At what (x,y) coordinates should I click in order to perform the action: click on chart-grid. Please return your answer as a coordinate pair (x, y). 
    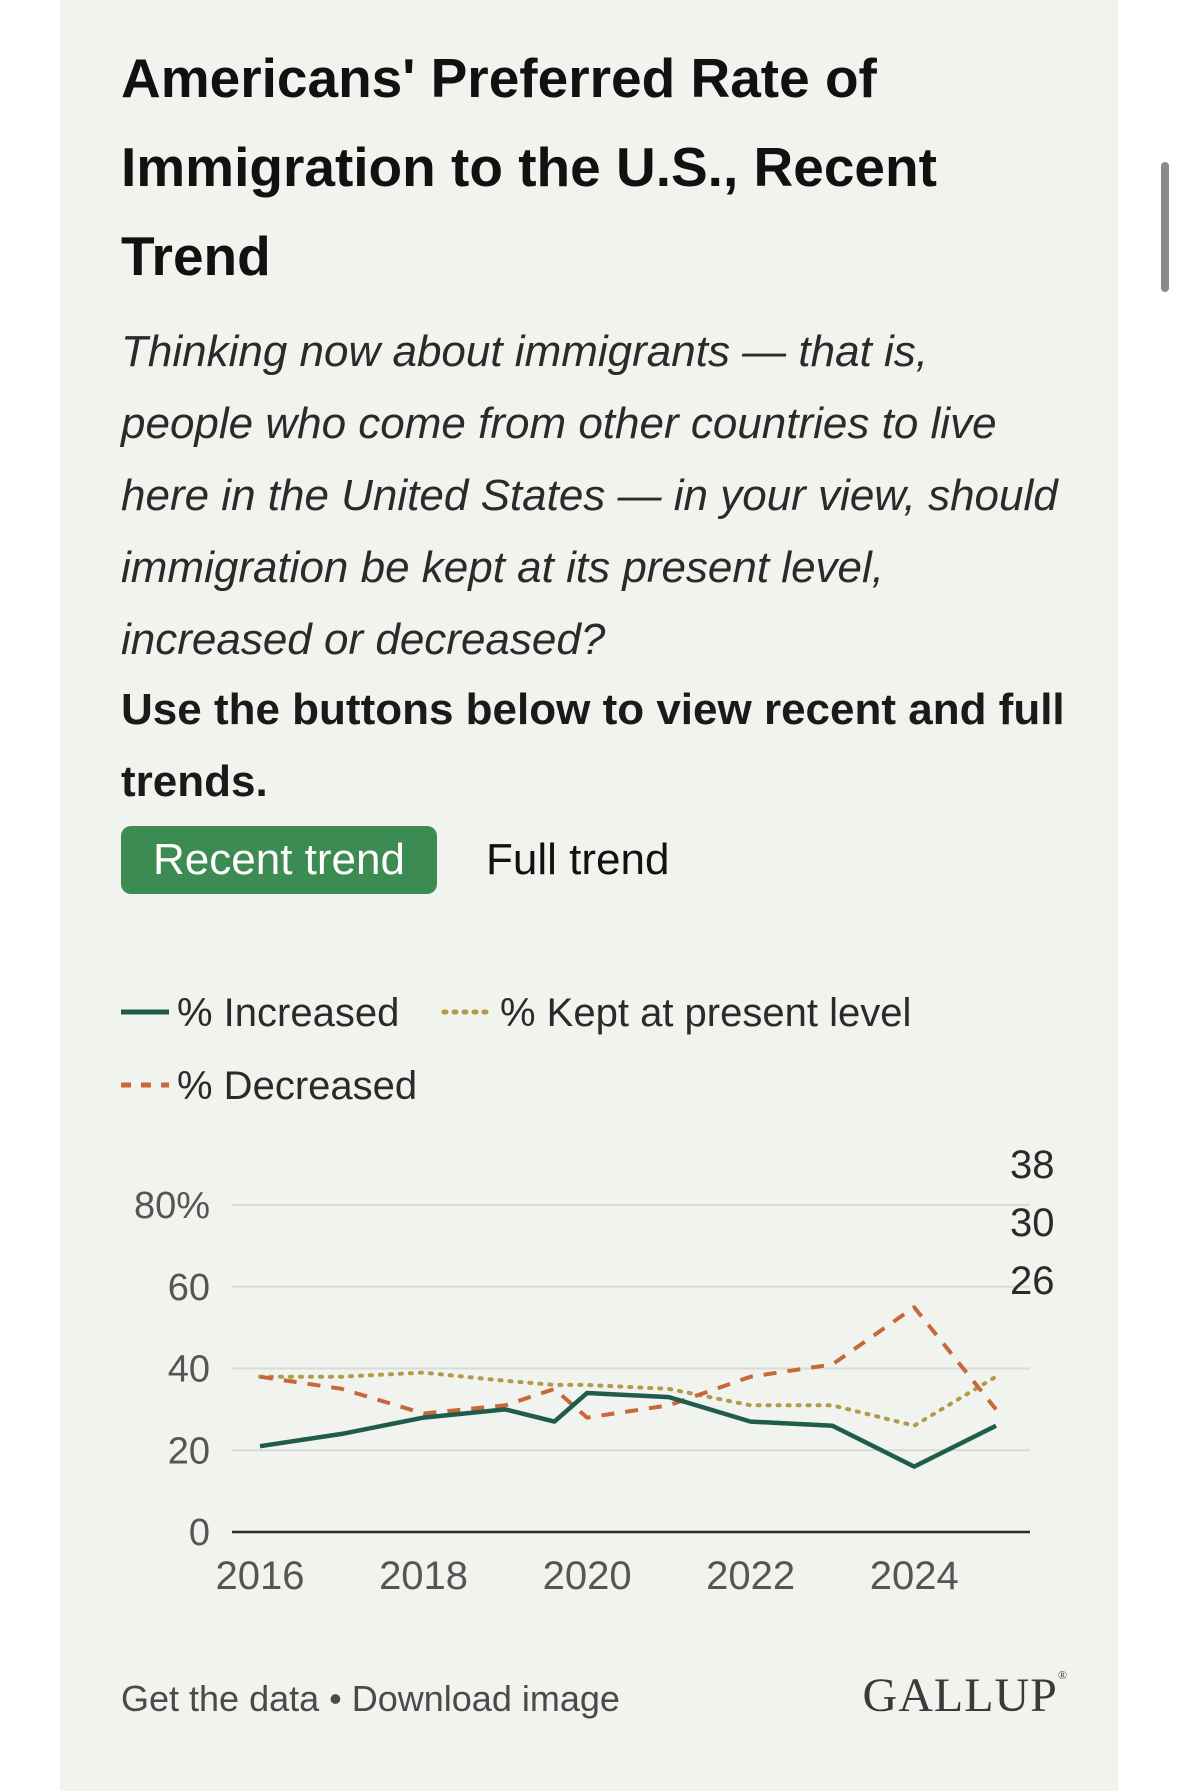
    Looking at the image, I should click on (631, 1369).